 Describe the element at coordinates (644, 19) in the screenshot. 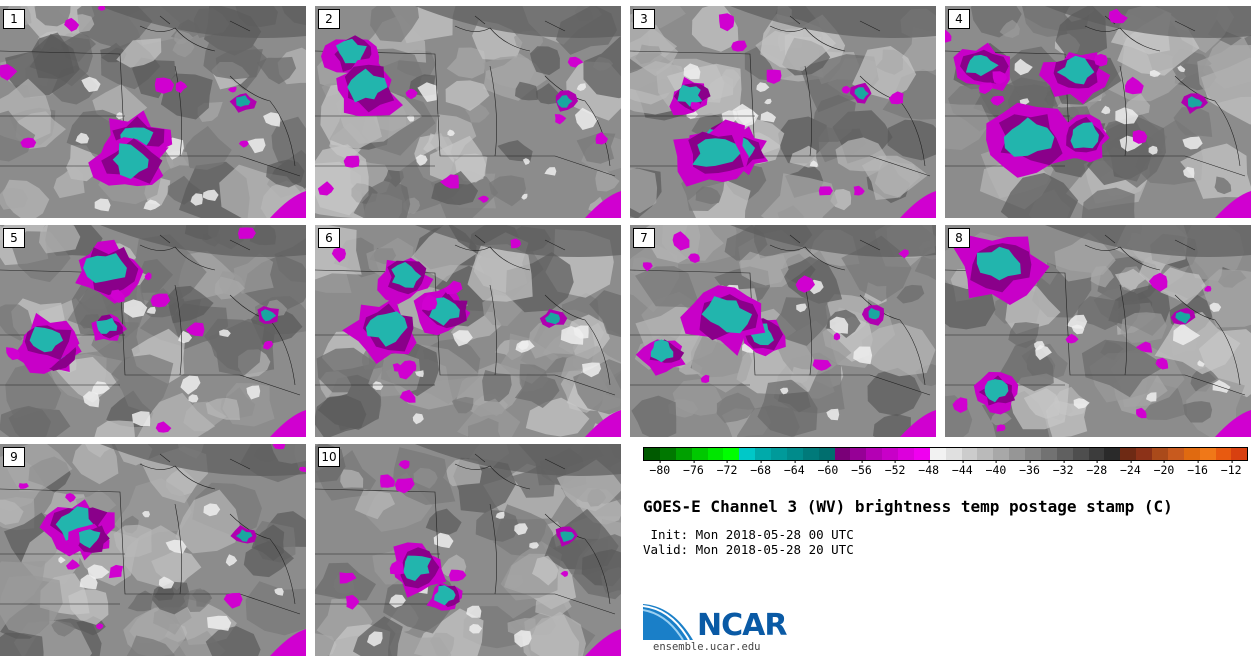

I see `stamp-number: 3` at that location.